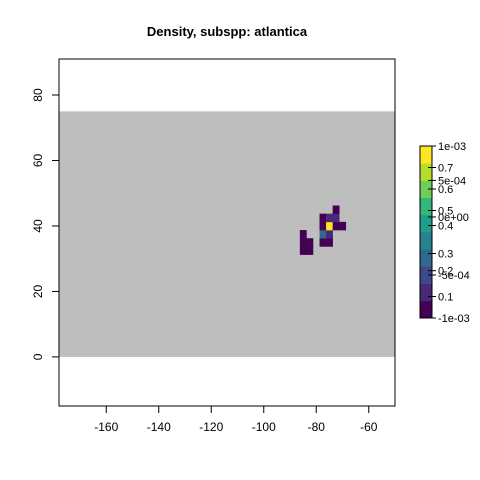 This screenshot has height=480, width=480. I want to click on colorbar-label: 5e-04, so click(452, 181).